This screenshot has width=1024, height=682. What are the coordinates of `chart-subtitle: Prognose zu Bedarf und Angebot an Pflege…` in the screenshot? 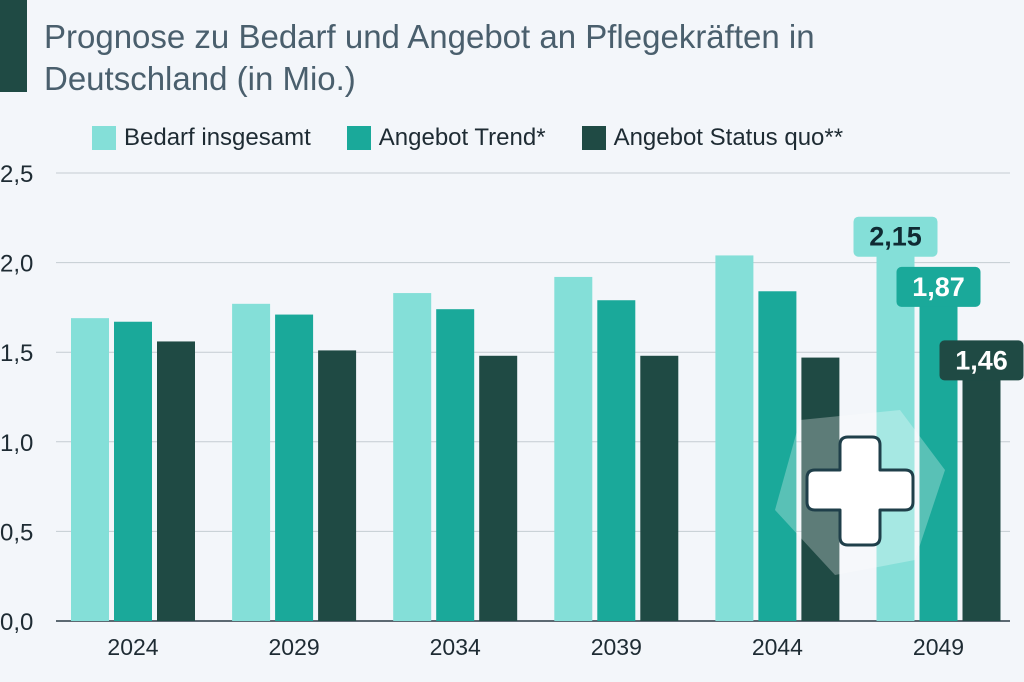 It's located at (429, 57).